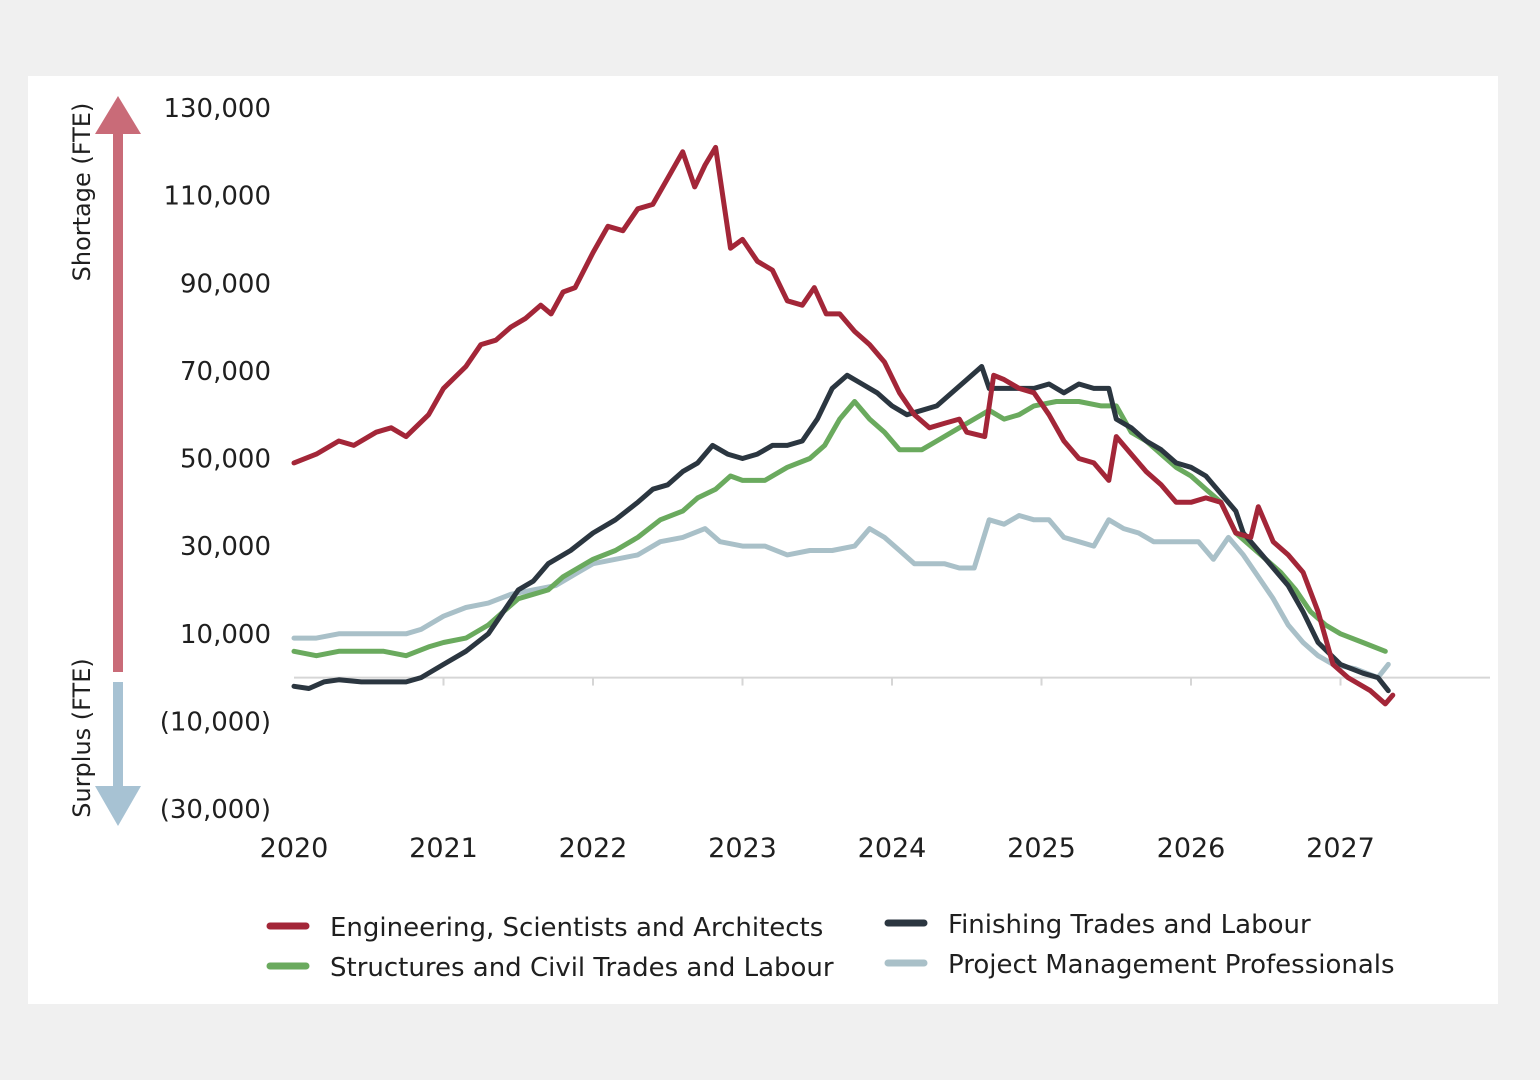 This screenshot has height=1080, width=1540. Describe the element at coordinates (217, 109) in the screenshot. I see `y-tick-label: 130,000` at that location.